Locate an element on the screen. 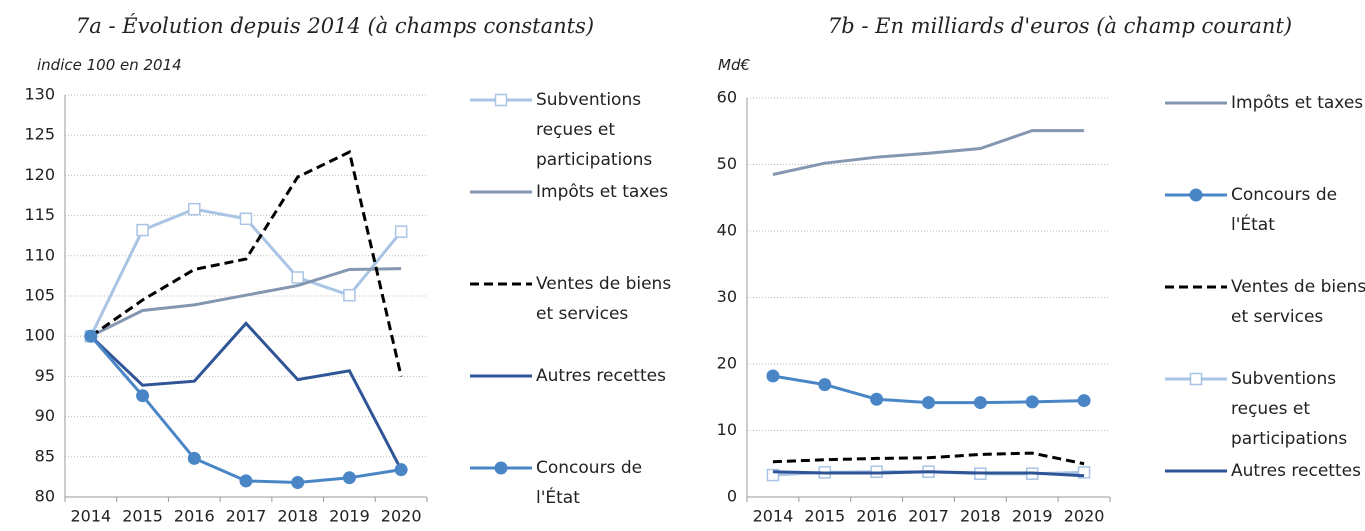  y-tick-label: 100 is located at coordinates (39, 335).